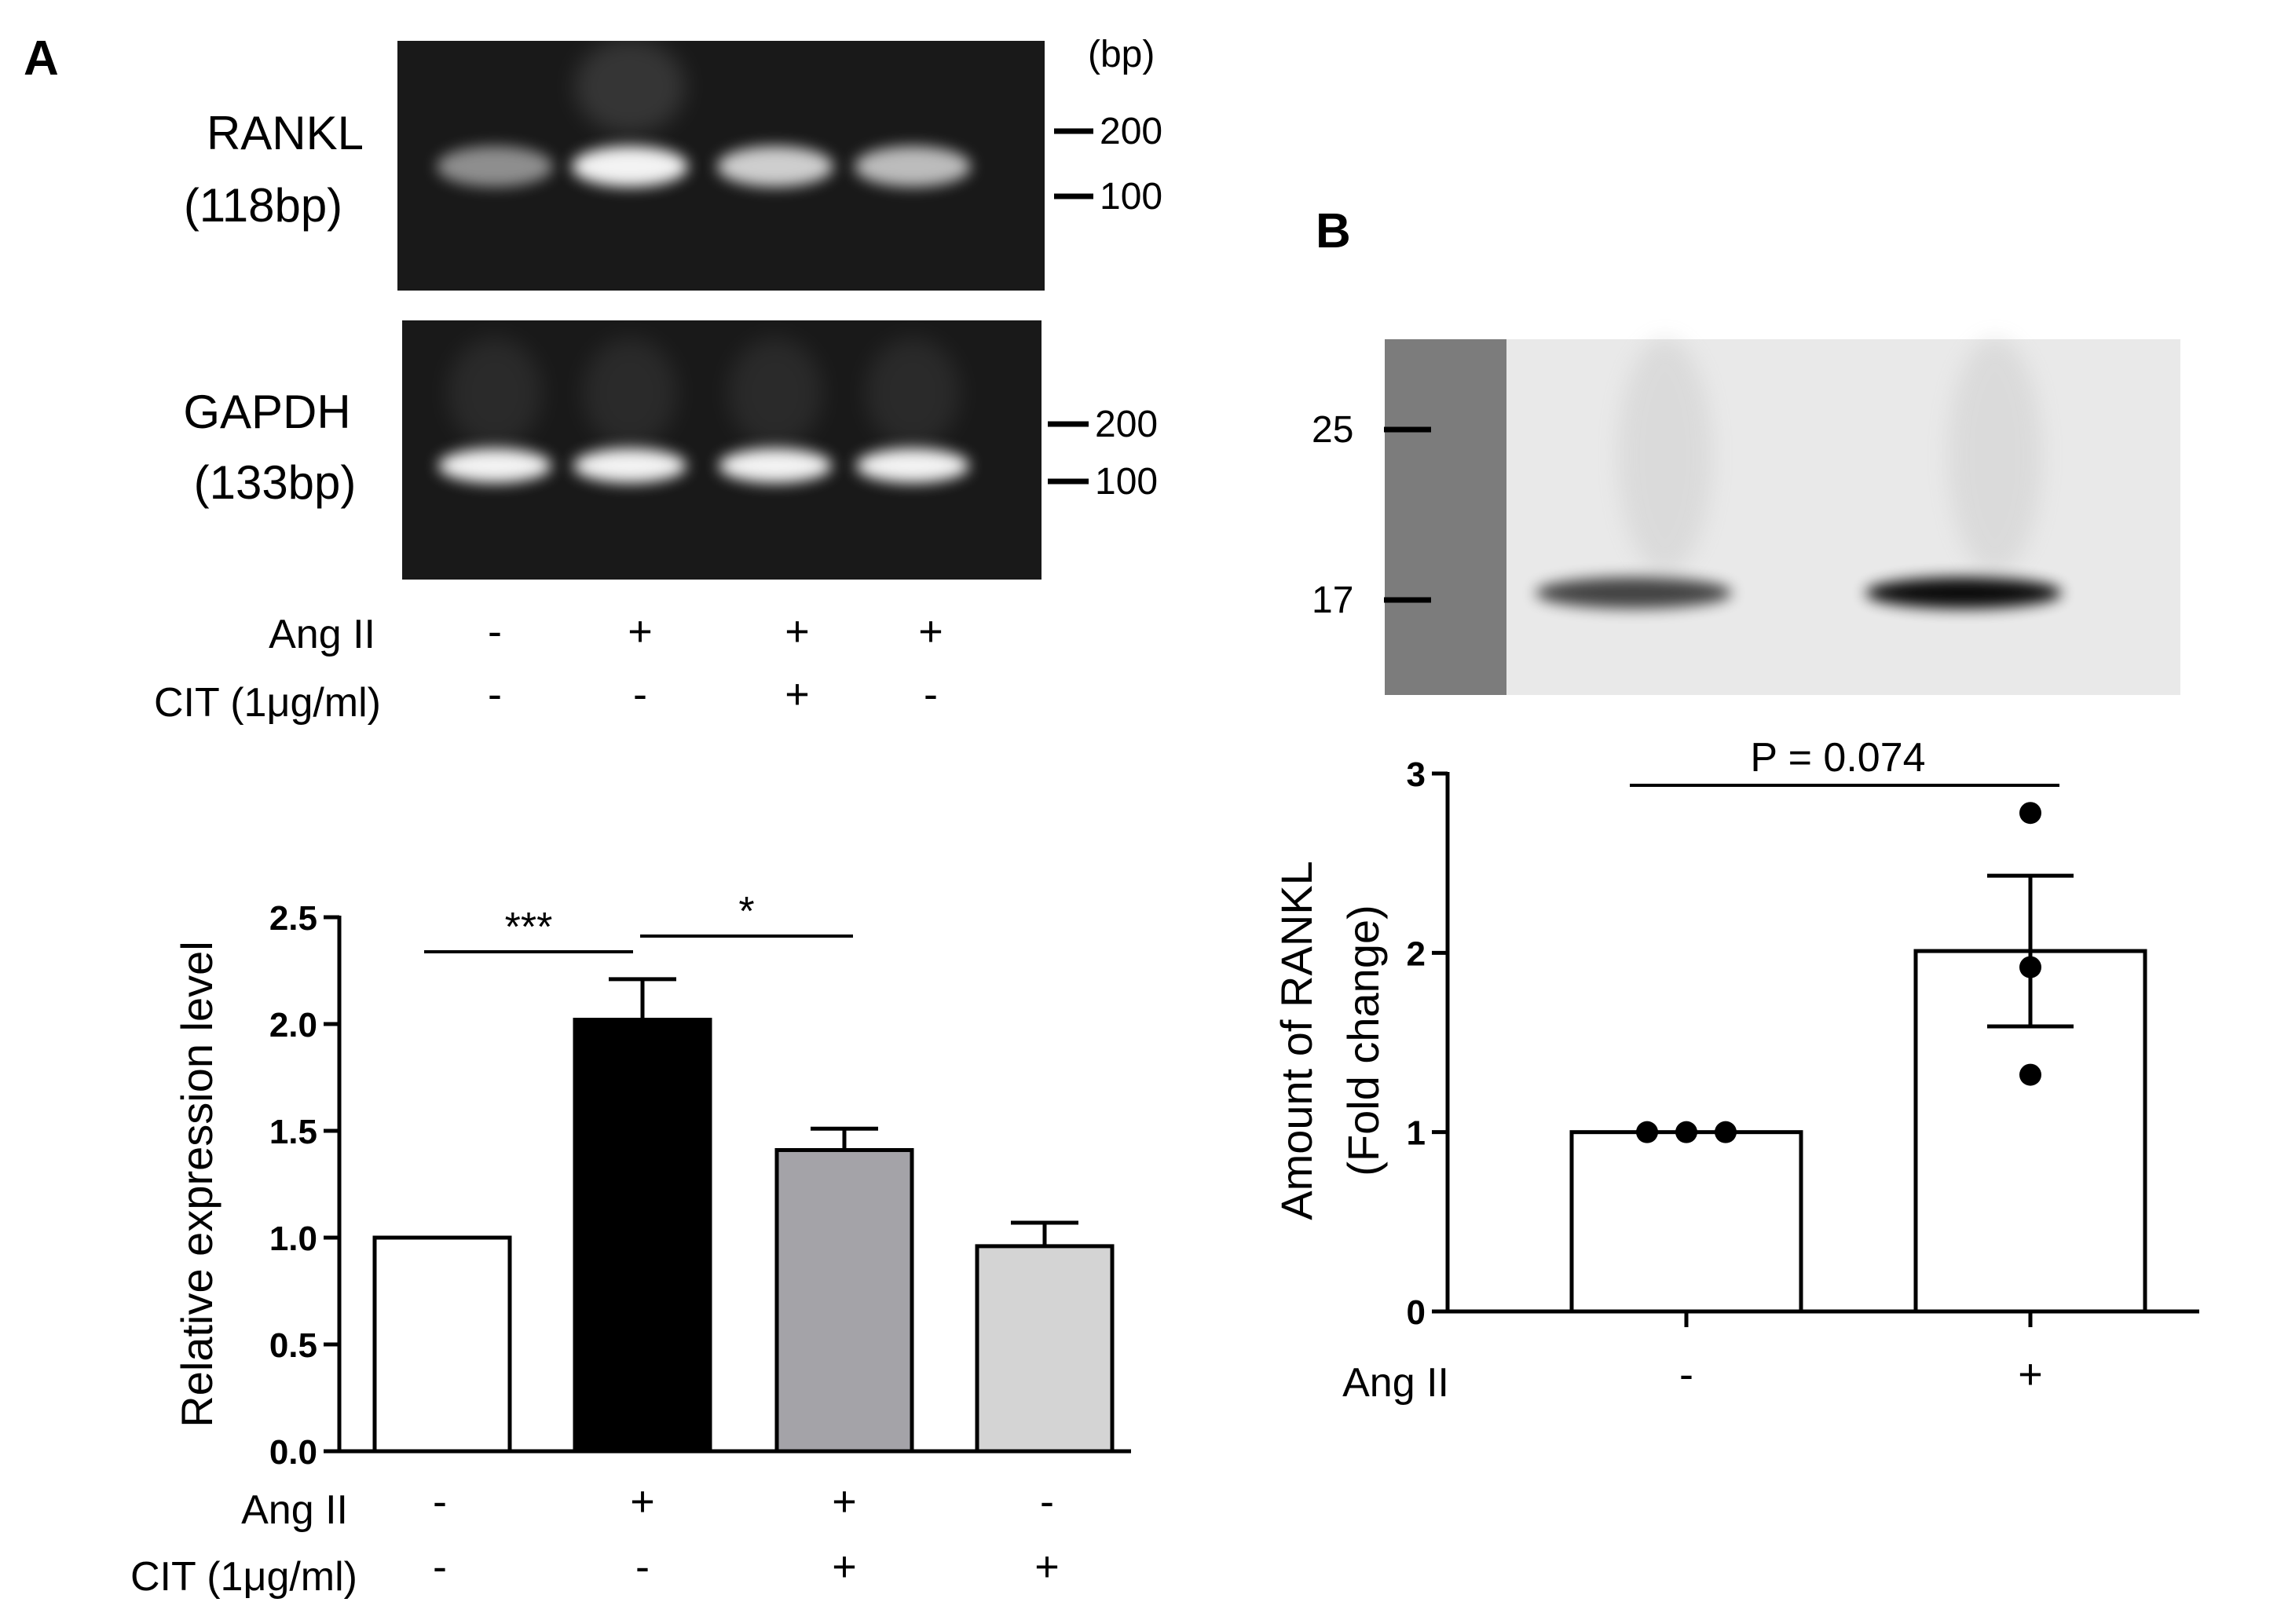 This screenshot has width=2288, height=1624. What do you see at coordinates (2030, 1374) in the screenshot?
I see `chart-b-ang-sign-2: +` at bounding box center [2030, 1374].